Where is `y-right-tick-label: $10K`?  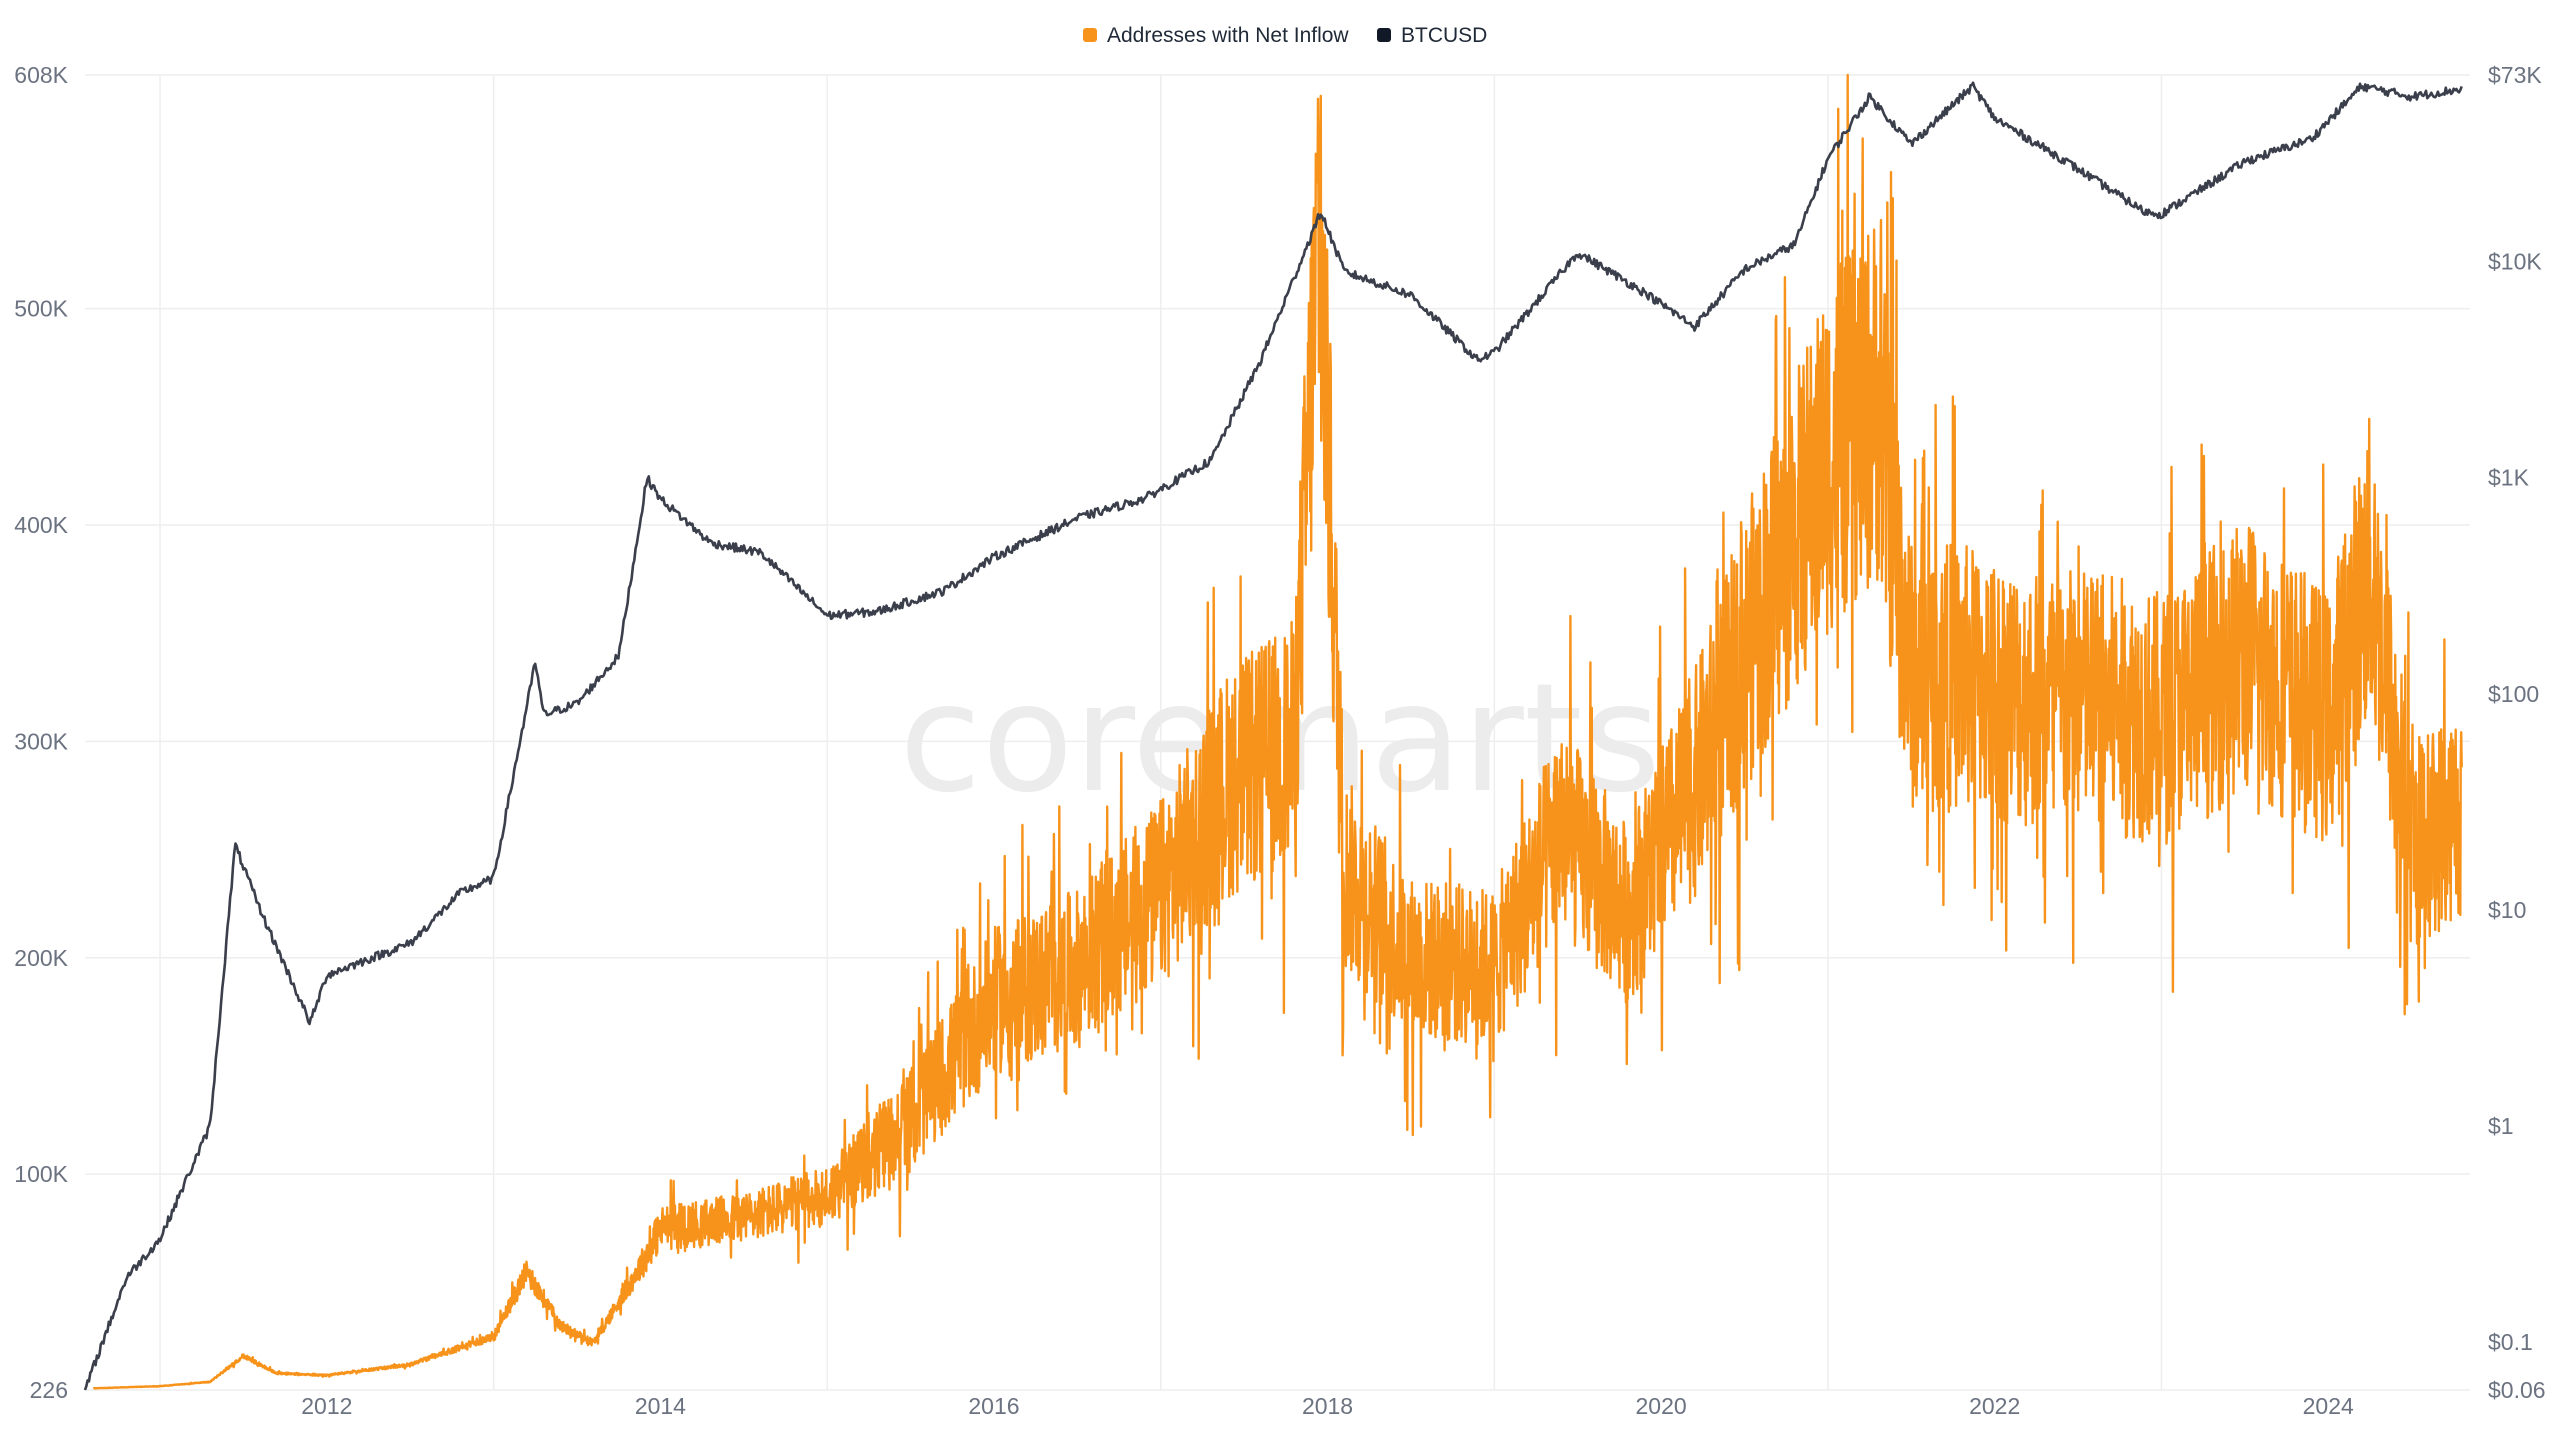 y-right-tick-label: $10K is located at coordinates (2515, 262).